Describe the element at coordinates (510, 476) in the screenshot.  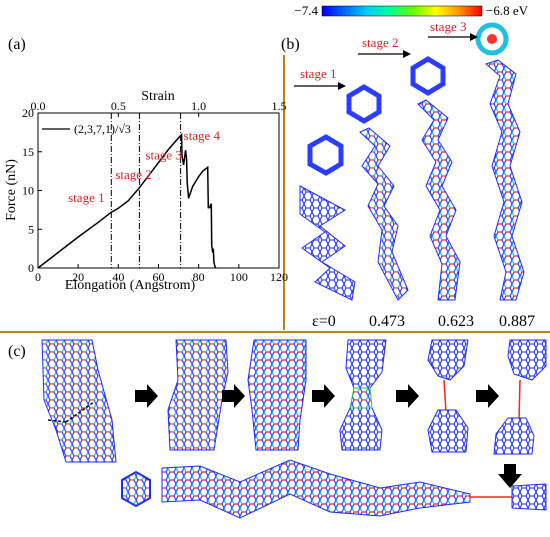
I see `down-arrow` at that location.